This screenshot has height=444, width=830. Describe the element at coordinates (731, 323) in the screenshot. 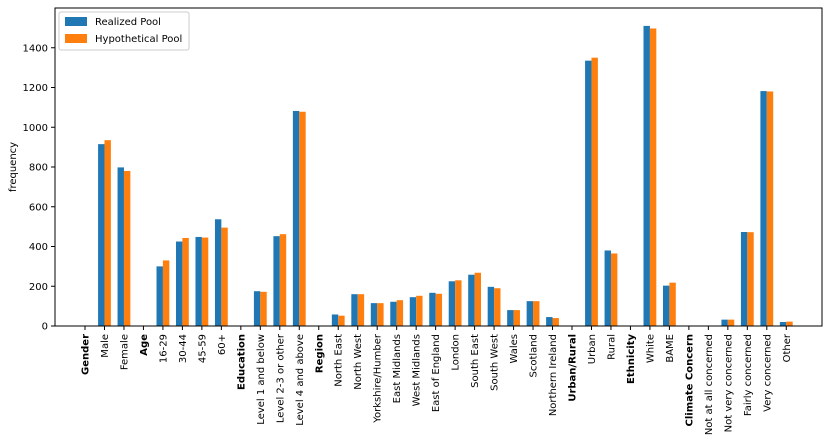

I see `bar-hypothetical-not-very-concerned` at that location.